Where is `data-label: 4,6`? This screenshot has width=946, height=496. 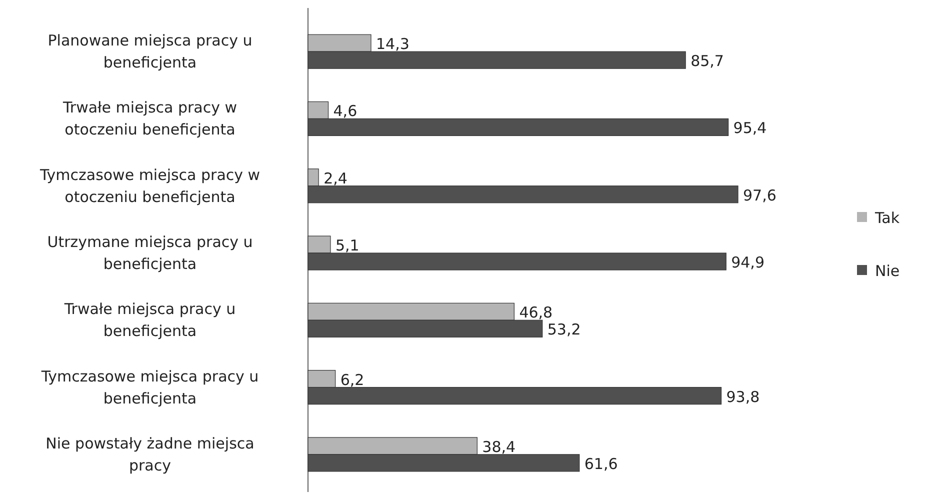 data-label: 4,6 is located at coordinates (345, 111).